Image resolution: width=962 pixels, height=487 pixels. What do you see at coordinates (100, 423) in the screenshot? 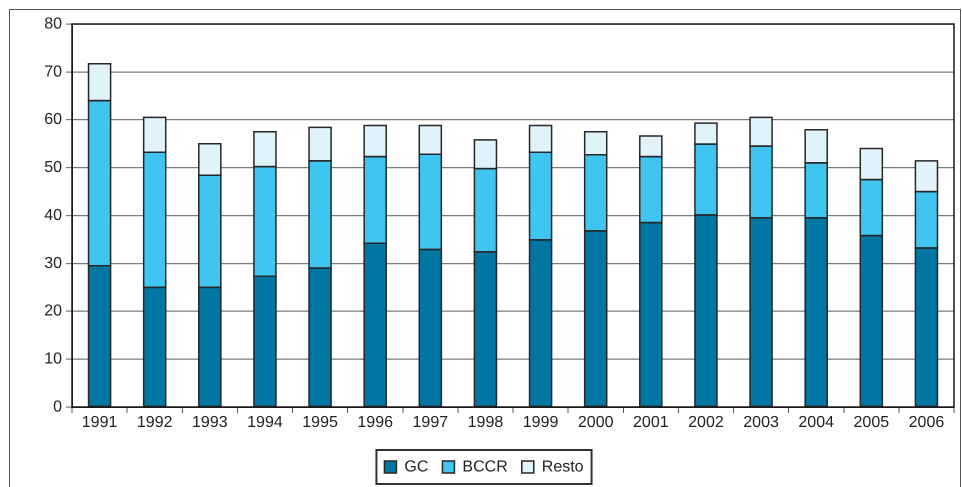
I see `x-tick-label: 1991` at bounding box center [100, 423].